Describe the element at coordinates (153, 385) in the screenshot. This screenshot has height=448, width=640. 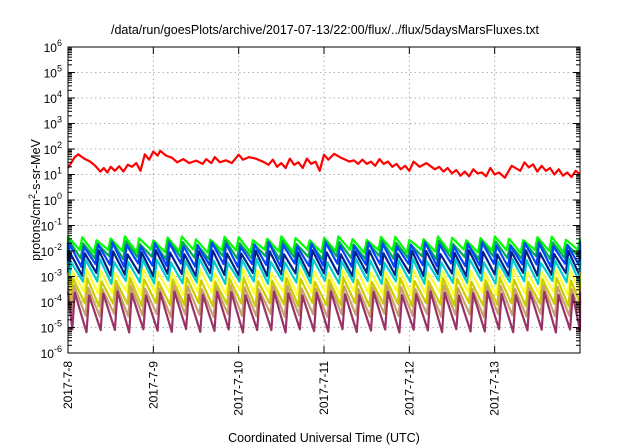
I see `x-tick-label: 2017-7-9` at that location.